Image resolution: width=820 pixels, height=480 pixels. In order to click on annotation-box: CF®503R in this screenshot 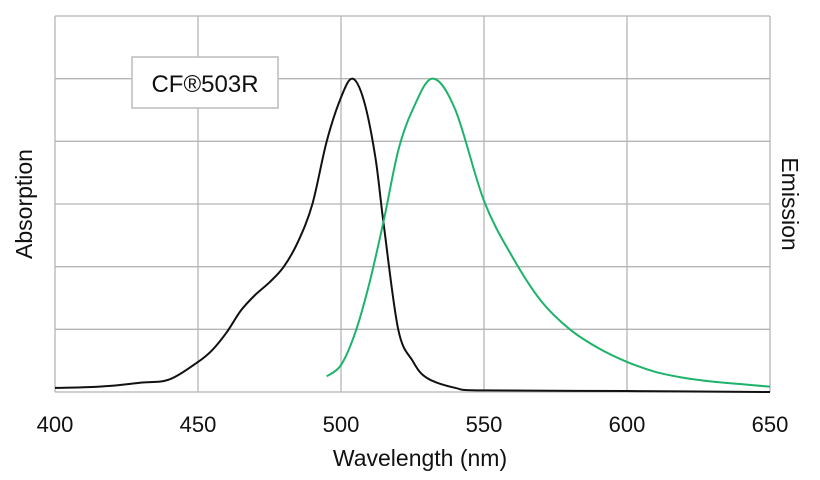, I will do `click(205, 82)`.